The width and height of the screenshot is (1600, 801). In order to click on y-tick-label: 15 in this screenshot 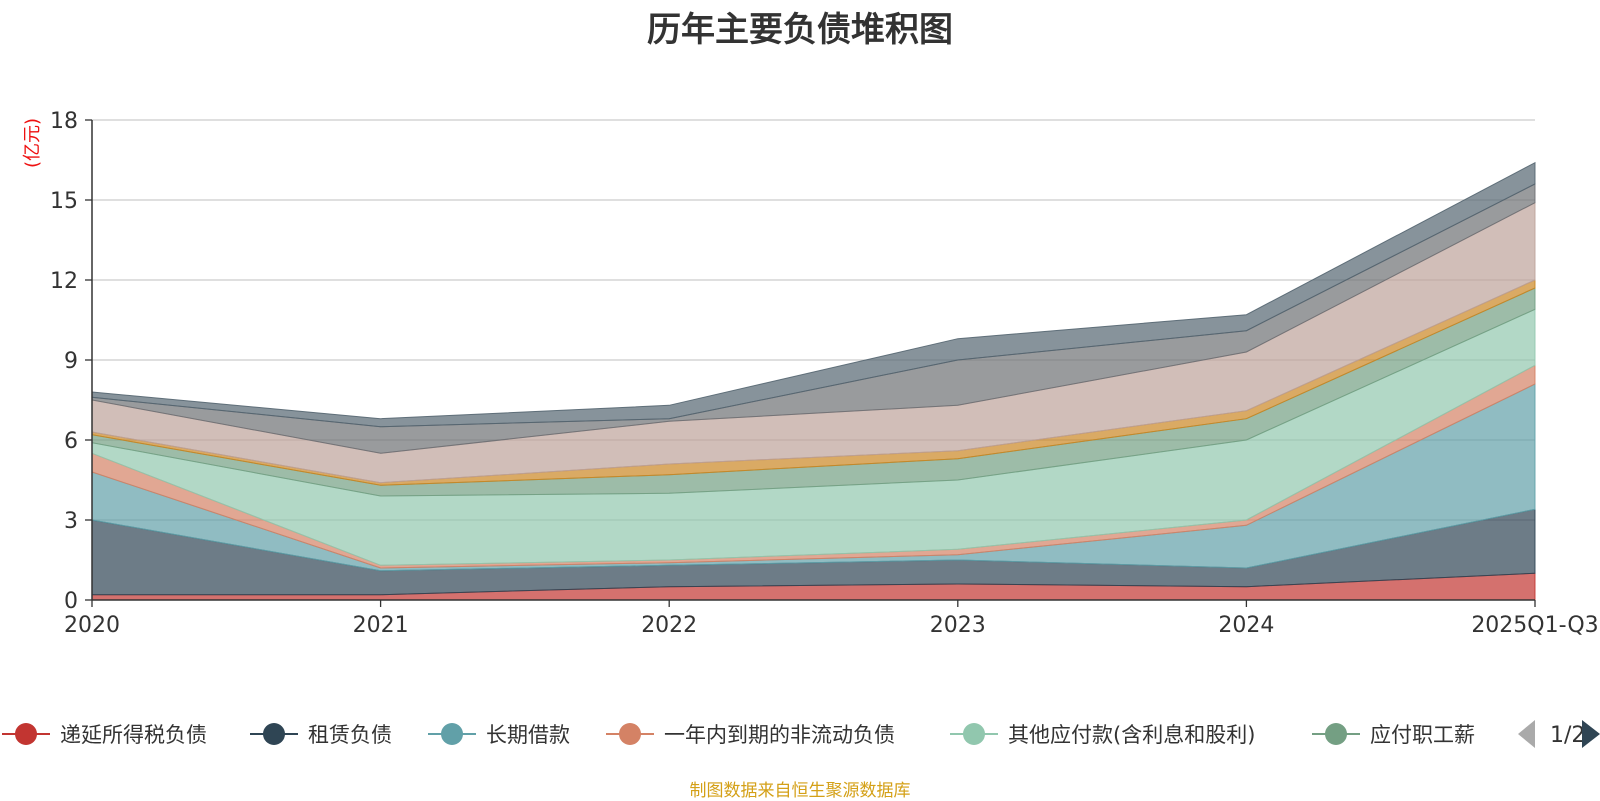, I will do `click(64, 201)`.